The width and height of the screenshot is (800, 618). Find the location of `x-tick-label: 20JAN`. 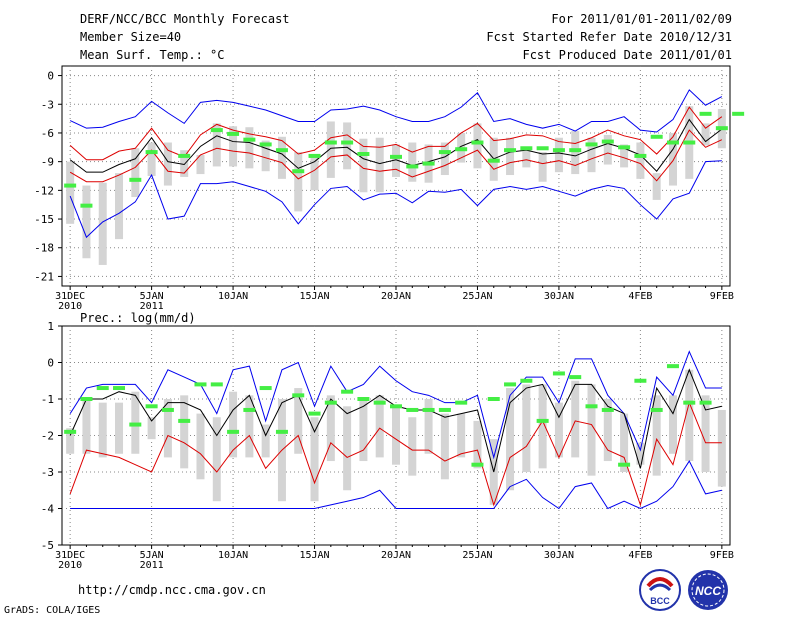

x-tick-label: 20JAN is located at coordinates (396, 296).